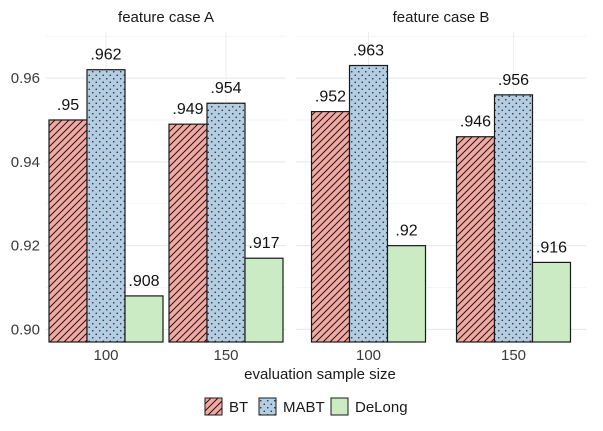  Describe the element at coordinates (213, 406) in the screenshot. I see `legend-swatch-bt` at that location.